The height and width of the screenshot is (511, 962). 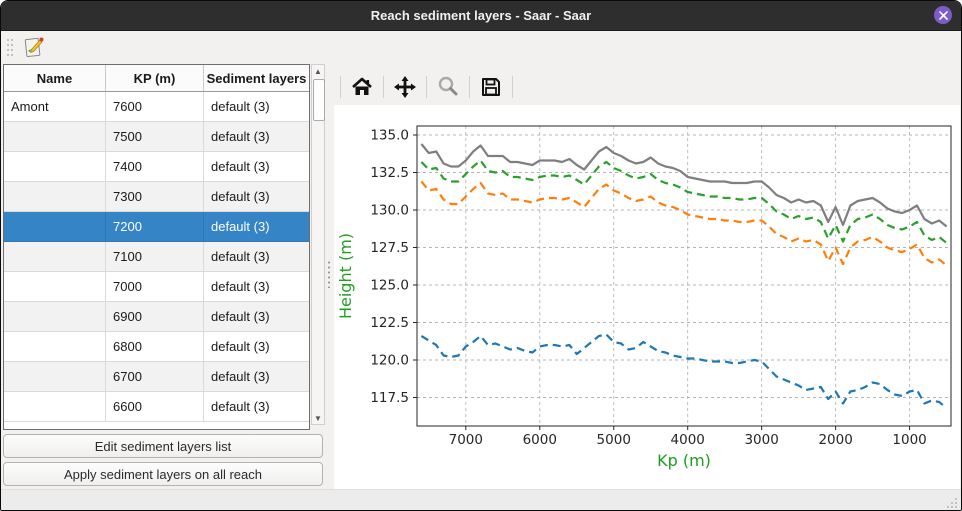 I want to click on svg-text: 135.0, so click(x=389, y=136).